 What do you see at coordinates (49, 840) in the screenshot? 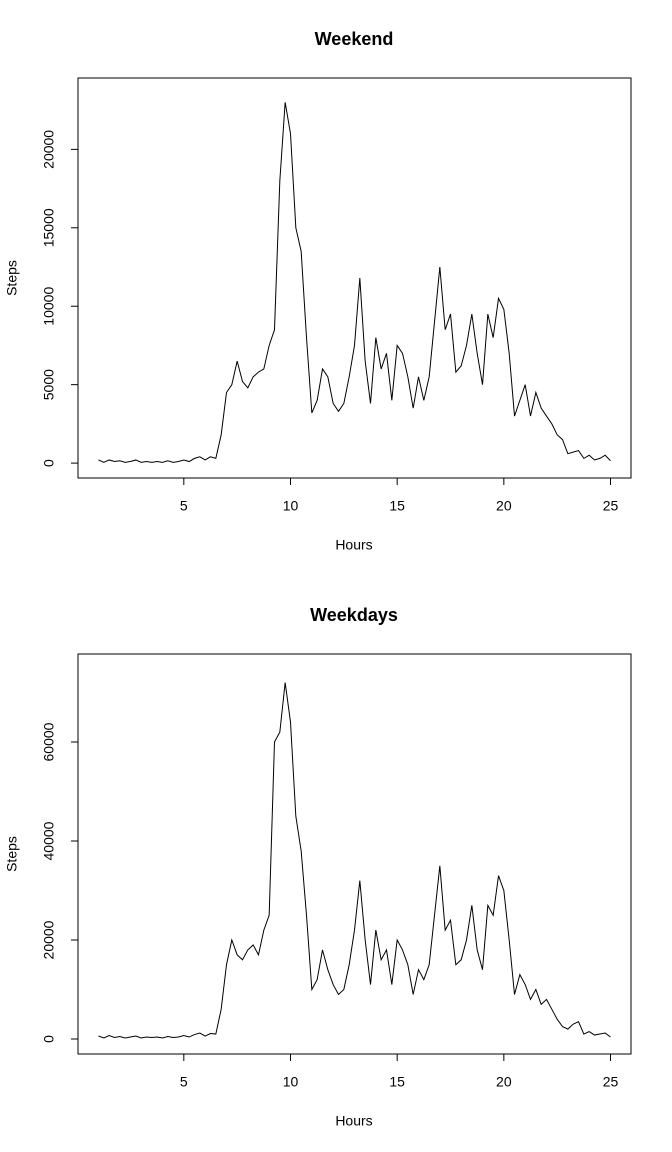
I see `y-tick-label: 40000` at bounding box center [49, 840].